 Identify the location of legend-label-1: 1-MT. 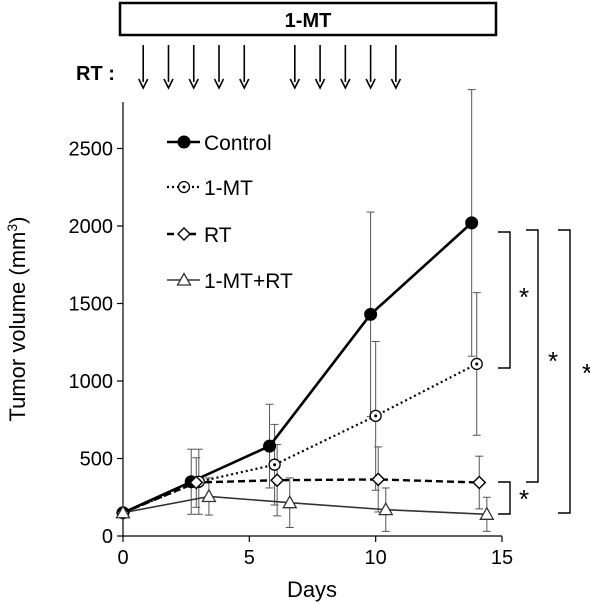
(228, 188).